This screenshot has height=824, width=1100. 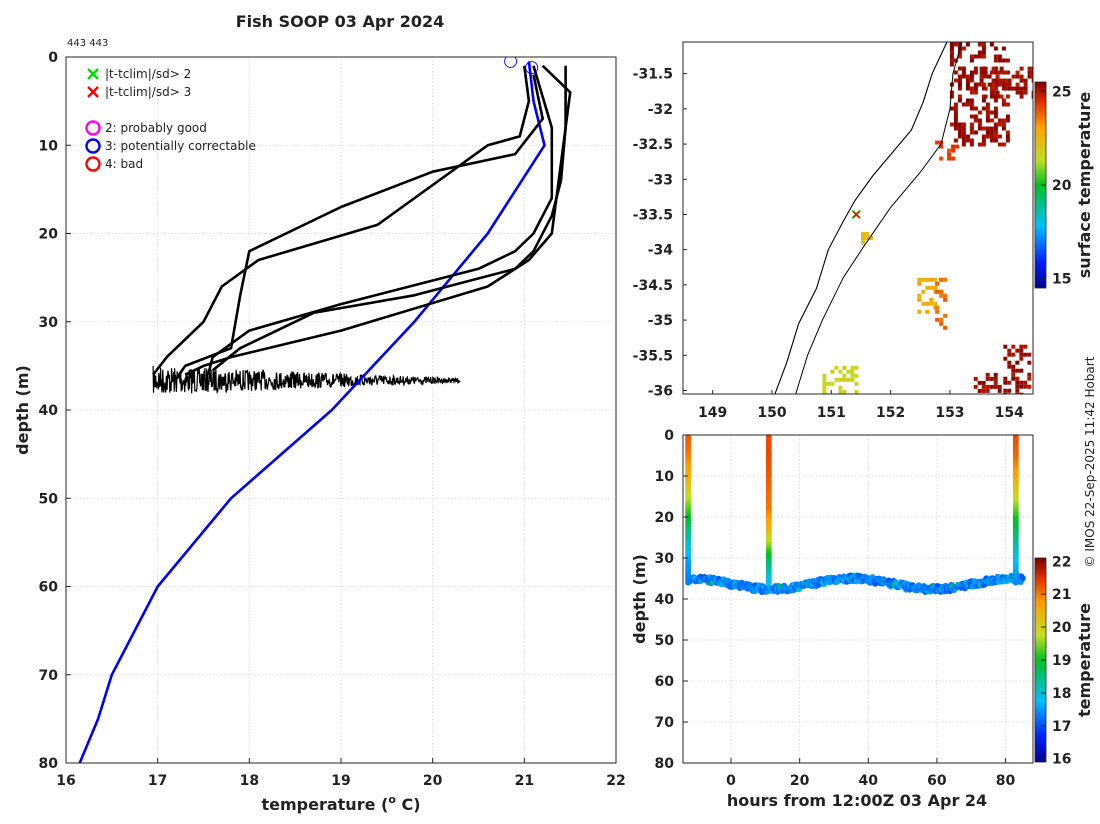 I want to click on time-y-tick-label: 60, so click(x=665, y=682).